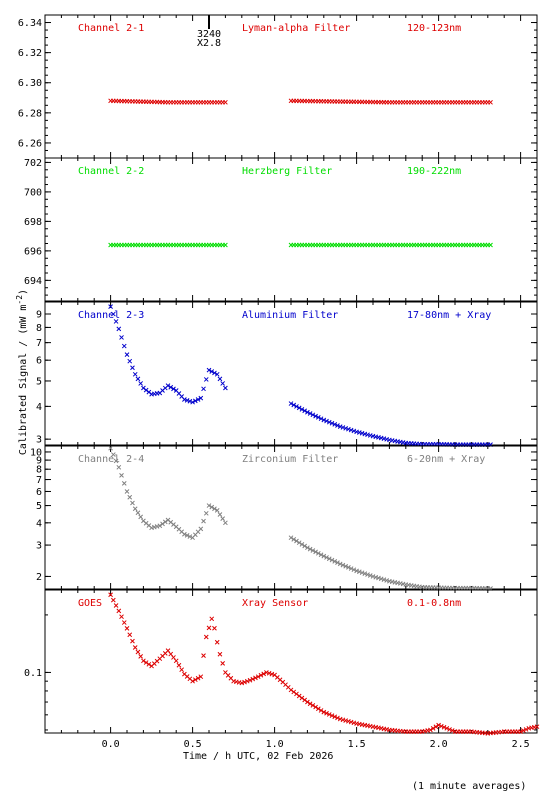 The width and height of the screenshot is (550, 800). I want to click on x-tick-label: 1.5, so click(357, 744).